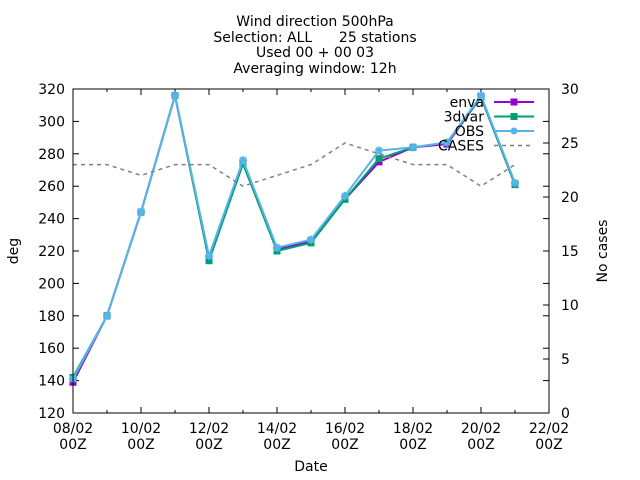 The width and height of the screenshot is (640, 480). Describe the element at coordinates (51, 122) in the screenshot. I see `y-tick-label: 300` at that location.